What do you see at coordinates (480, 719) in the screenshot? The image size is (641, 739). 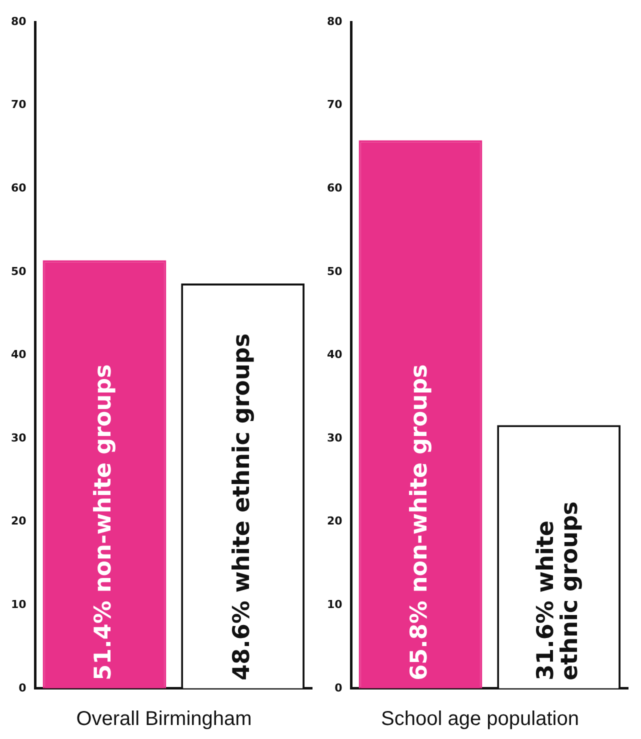 I see `x-axis-title: School age population` at bounding box center [480, 719].